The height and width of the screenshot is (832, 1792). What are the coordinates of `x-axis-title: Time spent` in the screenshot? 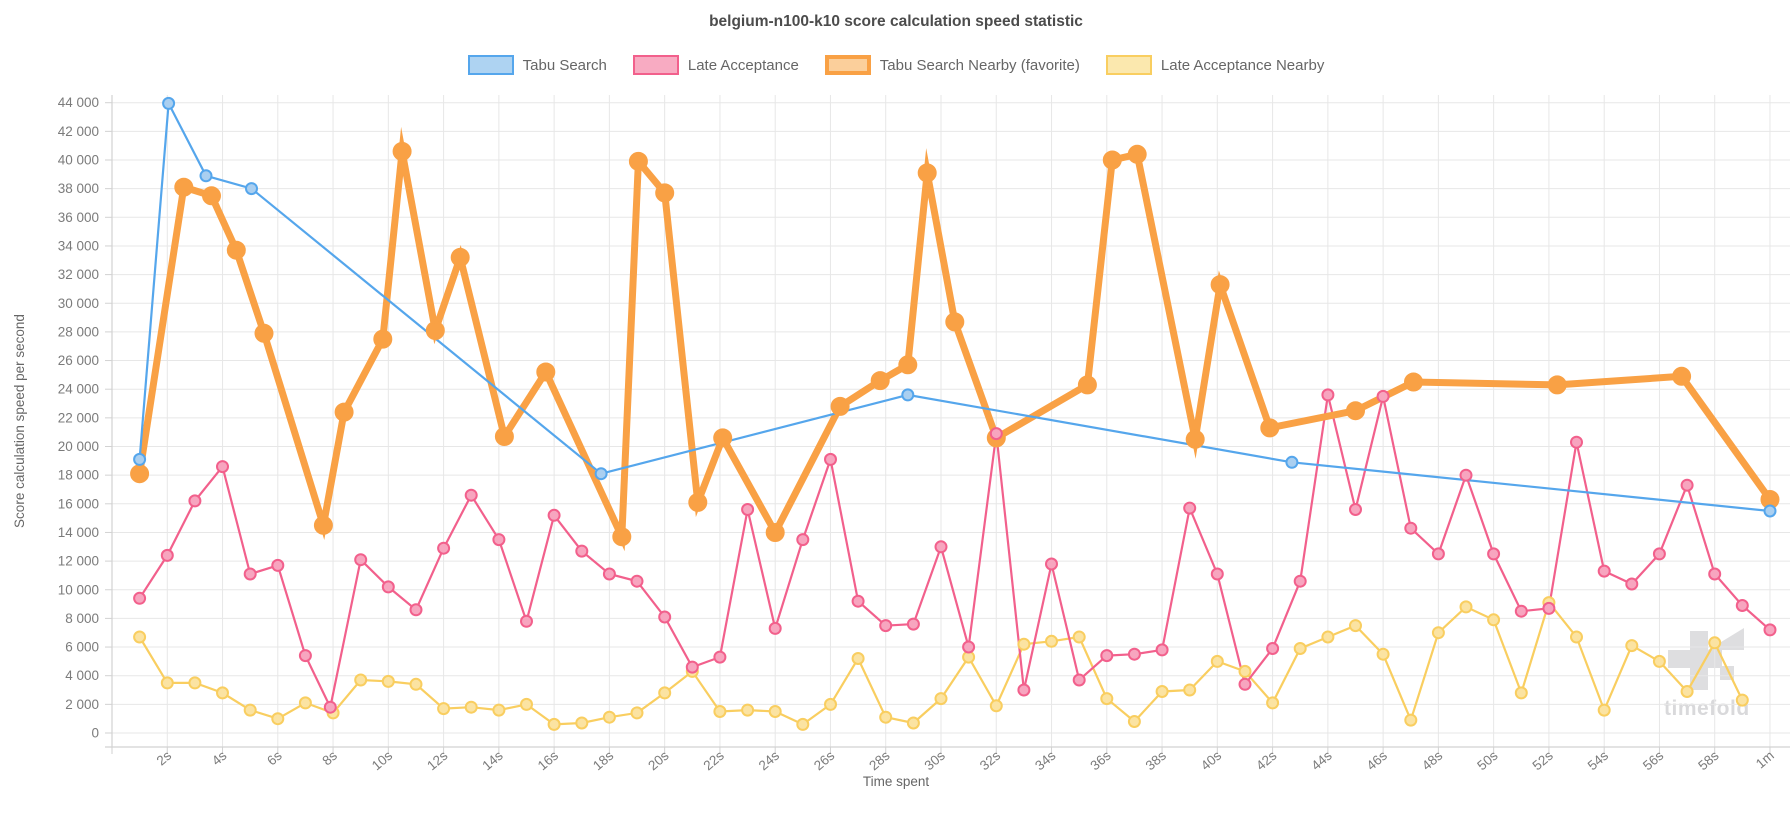 It's located at (896, 781).